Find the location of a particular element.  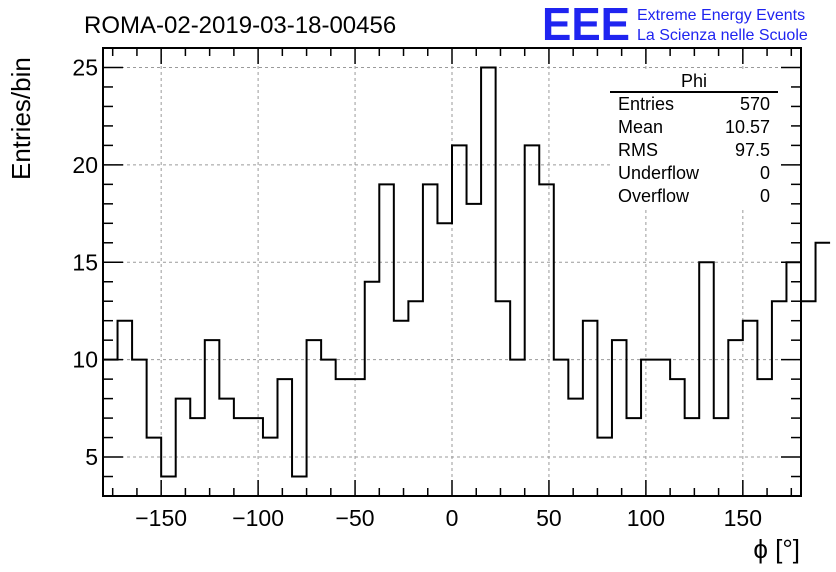

y-tick-label: 15 is located at coordinates (85, 262).